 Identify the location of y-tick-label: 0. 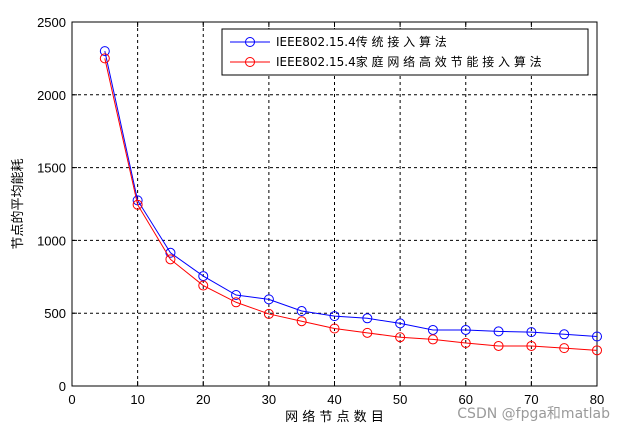
(62, 386).